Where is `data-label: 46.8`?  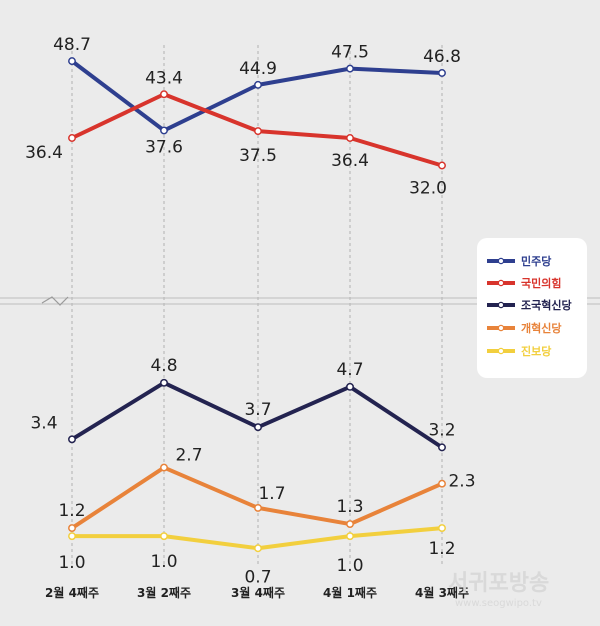
data-label: 46.8 is located at coordinates (442, 57).